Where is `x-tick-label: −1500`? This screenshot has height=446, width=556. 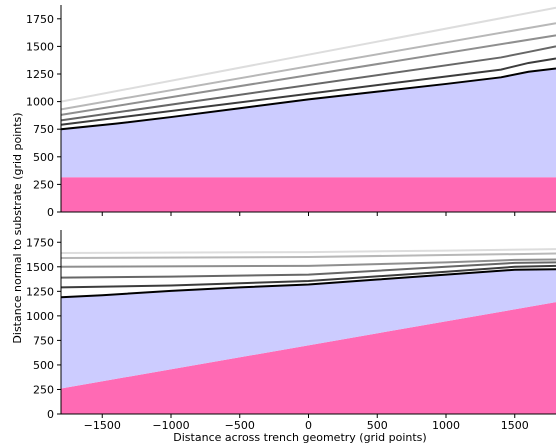 x-tick-label: −1500 is located at coordinates (102, 425).